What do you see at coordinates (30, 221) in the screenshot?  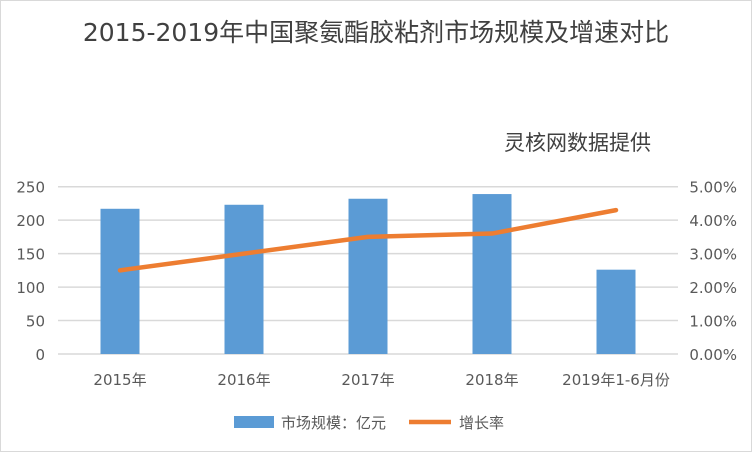 I see `y-left-tick-label: 200` at bounding box center [30, 221].